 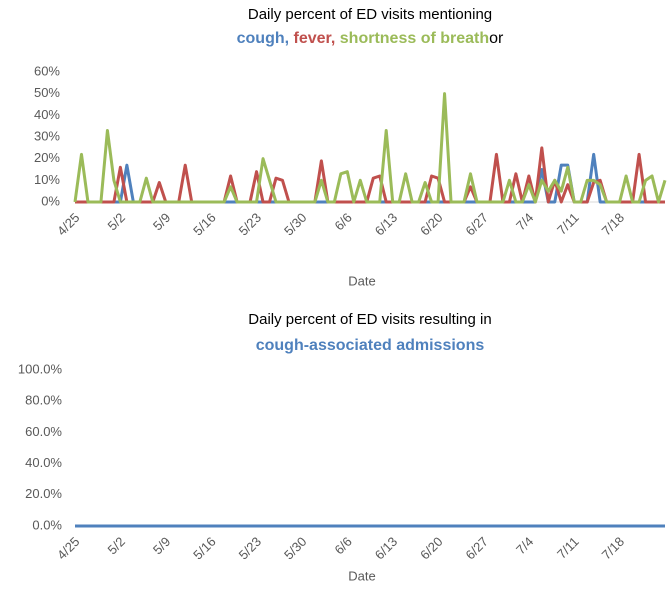 I want to click on legend: cough, fever, shortness of breathor, so click(x=370, y=38).